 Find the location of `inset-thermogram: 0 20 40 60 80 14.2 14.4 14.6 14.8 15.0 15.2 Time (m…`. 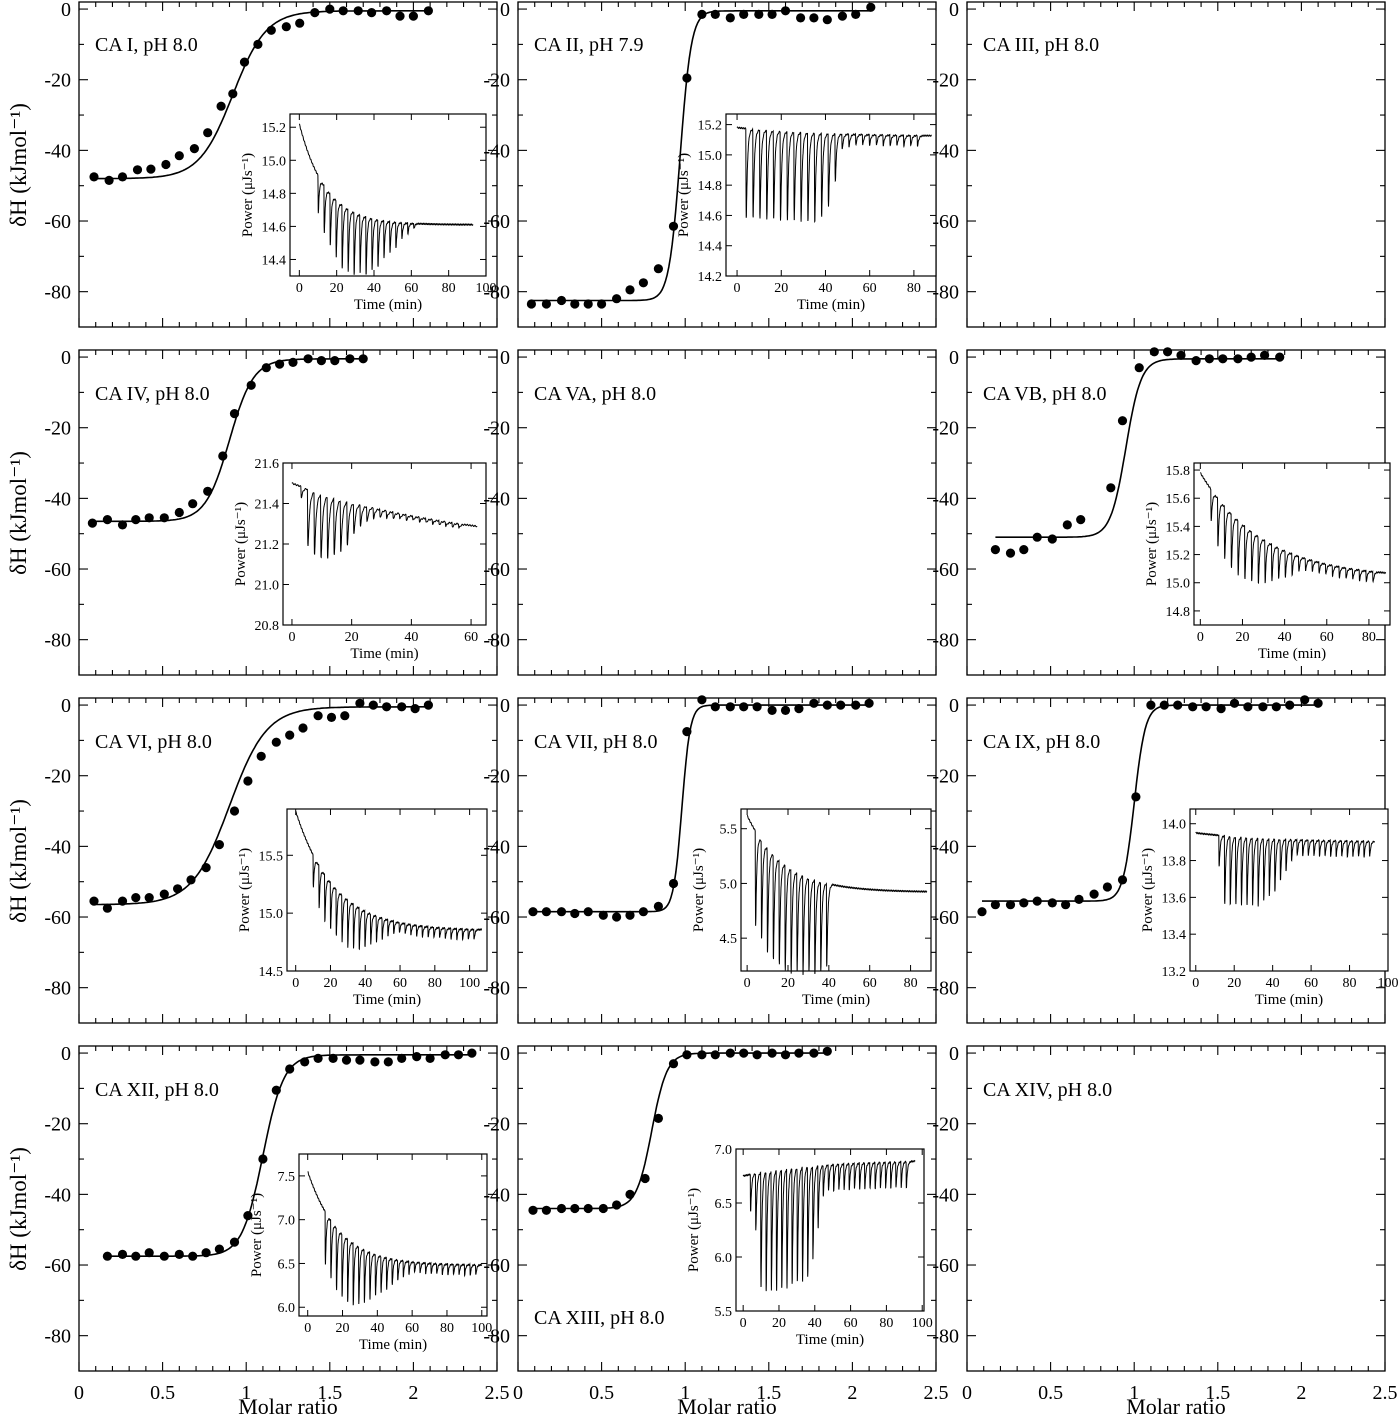

inset-thermogram: 0 20 40 60 80 14.2 14.4 14.6 14.8 15.0 15.2 Time (m… is located at coordinates (806, 213).